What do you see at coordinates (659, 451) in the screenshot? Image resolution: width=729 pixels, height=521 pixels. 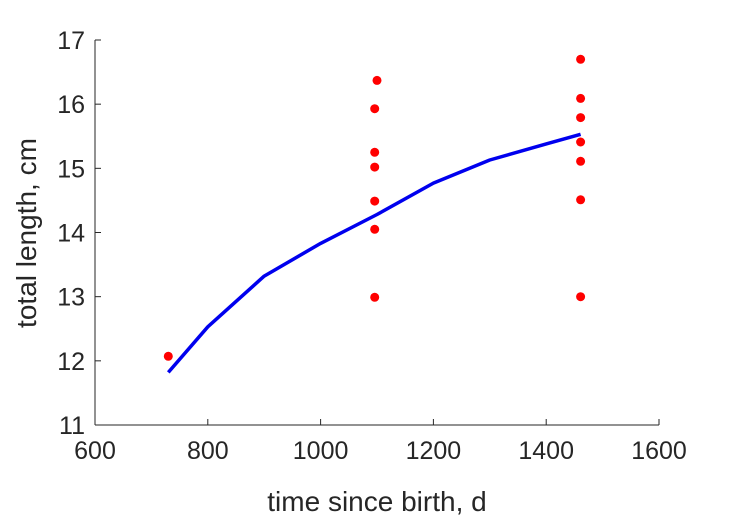 I see `x-tick-label: 1600` at bounding box center [659, 451].